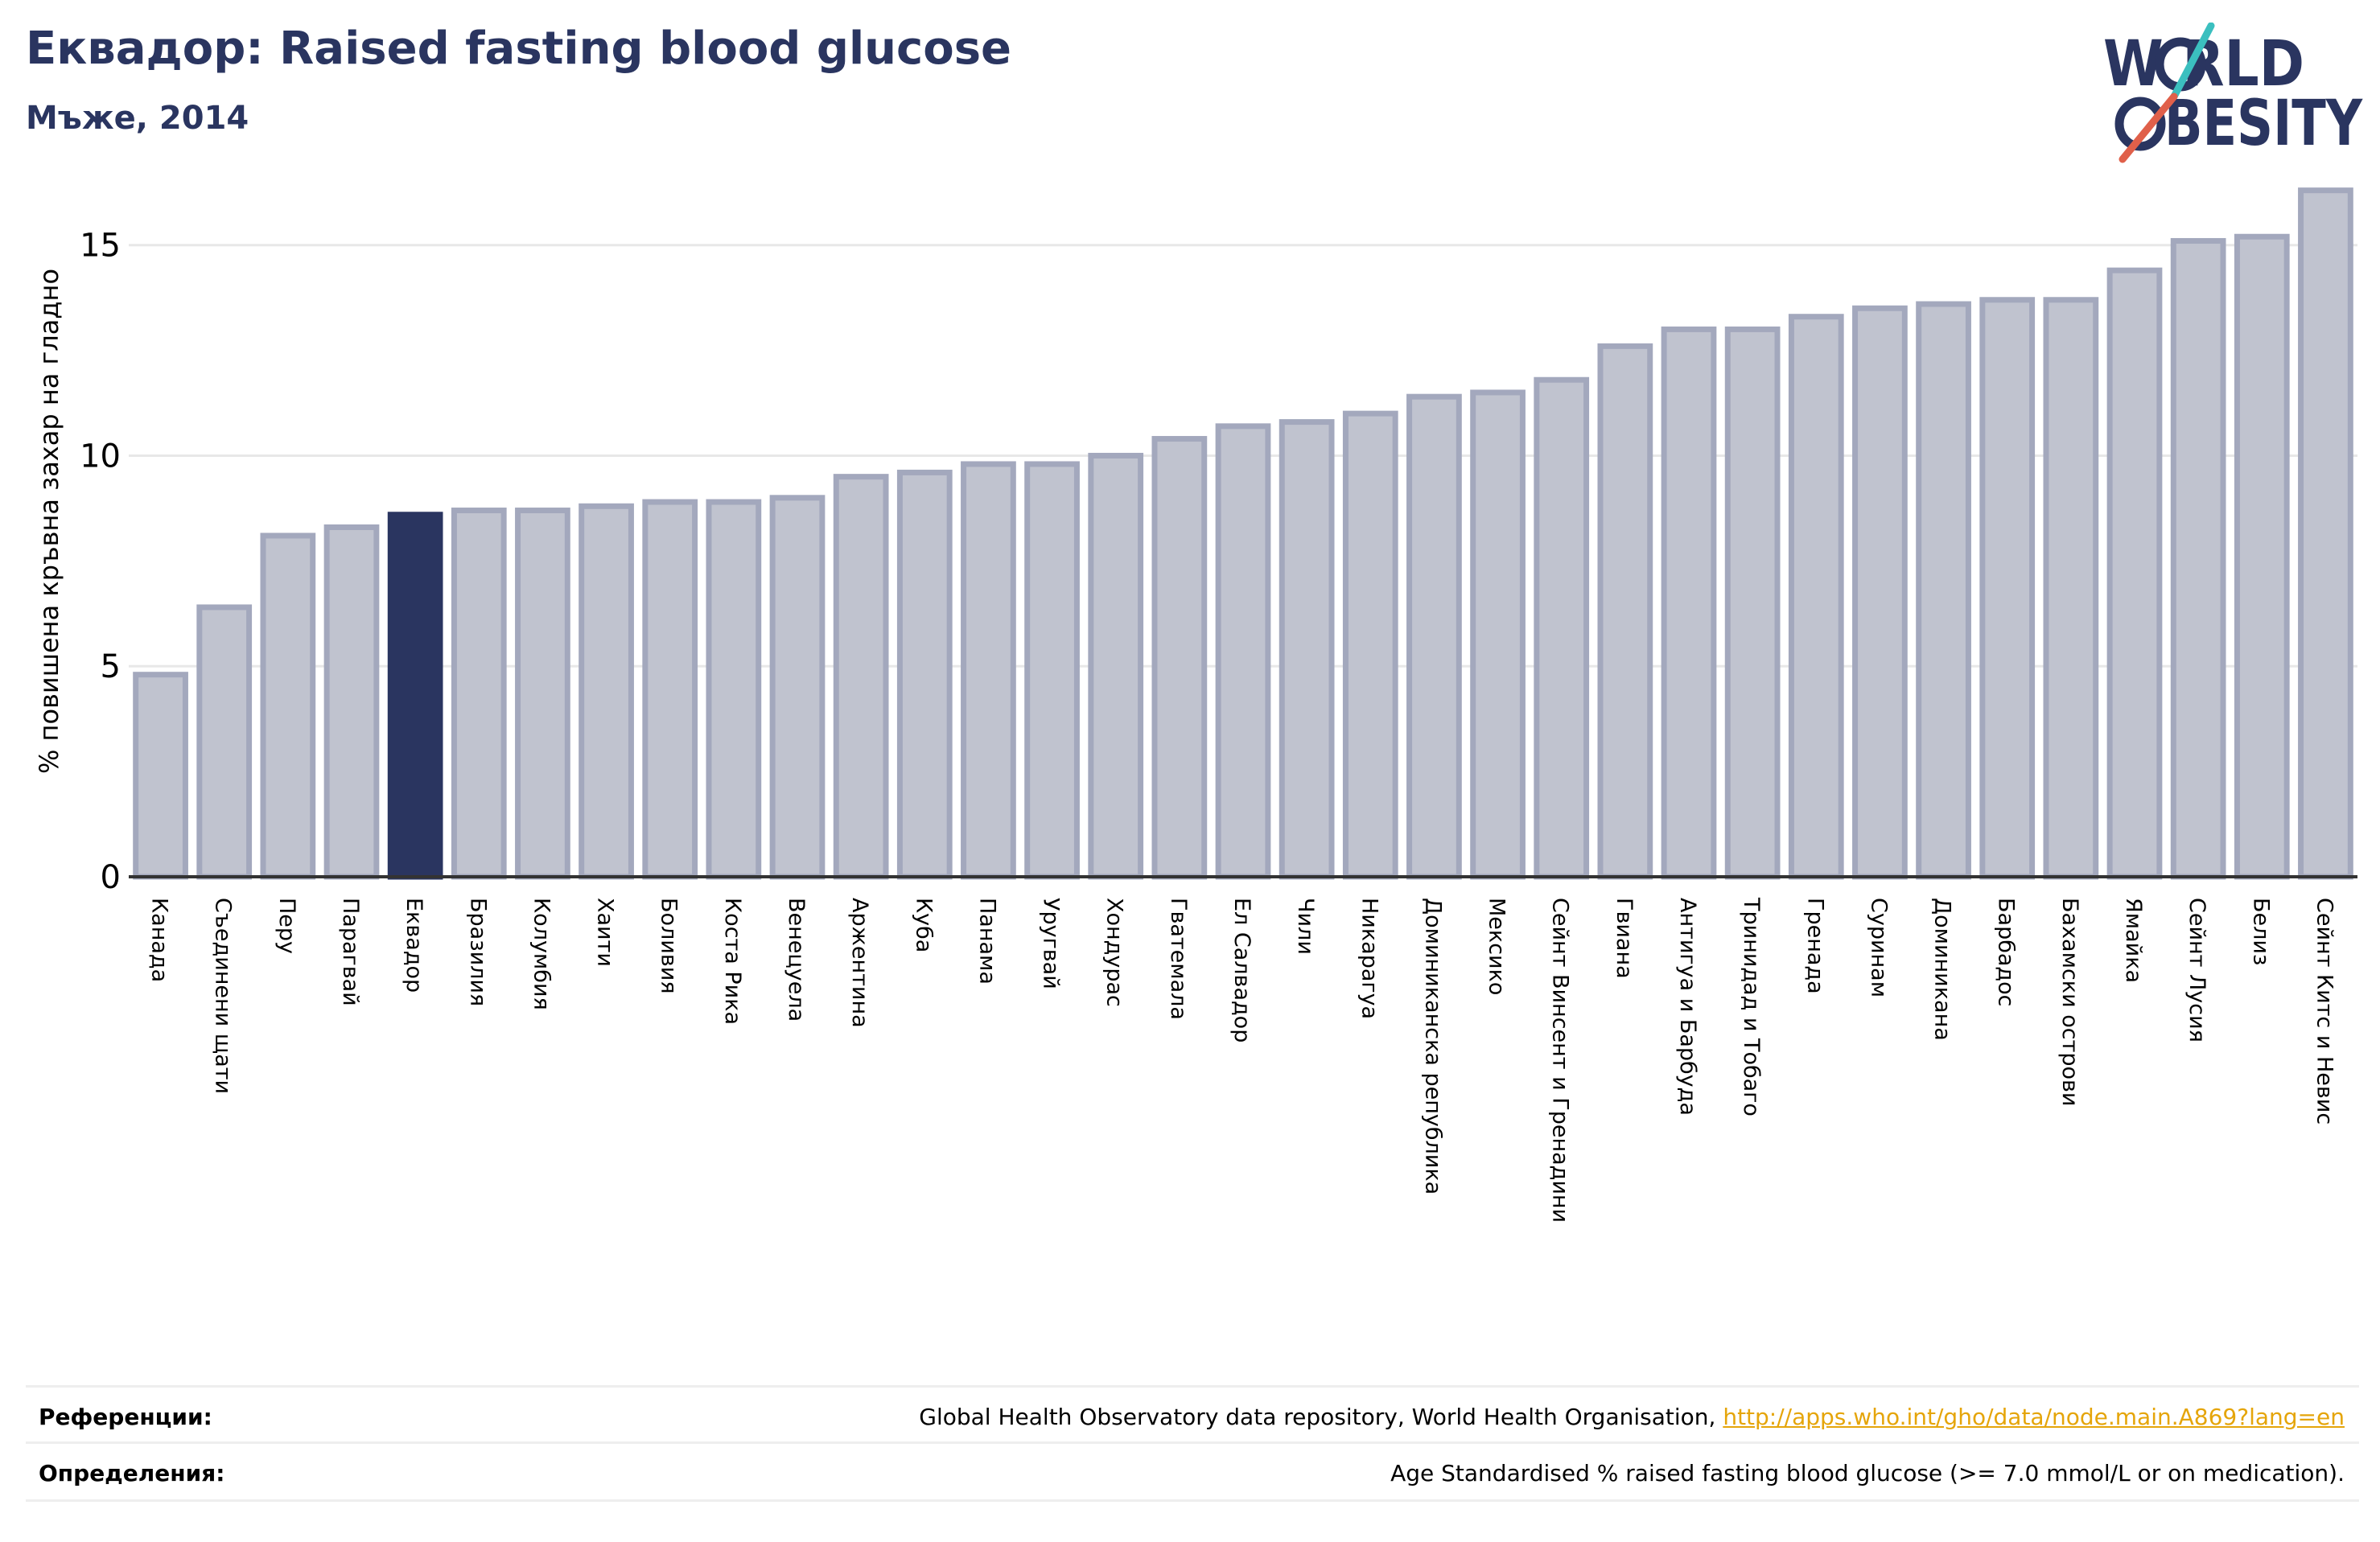  What do you see at coordinates (541, 954) in the screenshot?
I see `x-tick-label: Колумбия` at bounding box center [541, 954].